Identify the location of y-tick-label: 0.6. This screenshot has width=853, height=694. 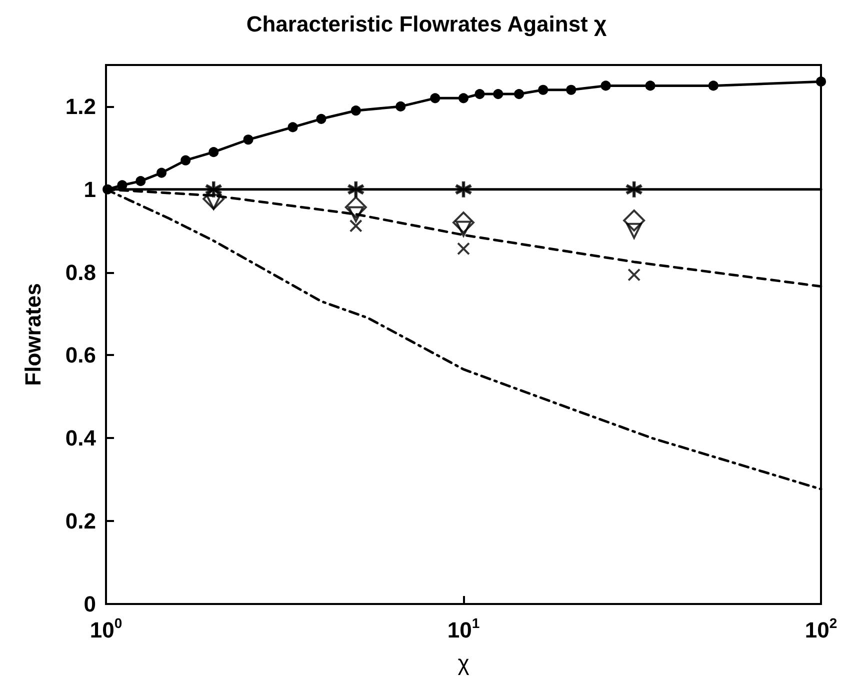
(80, 355).